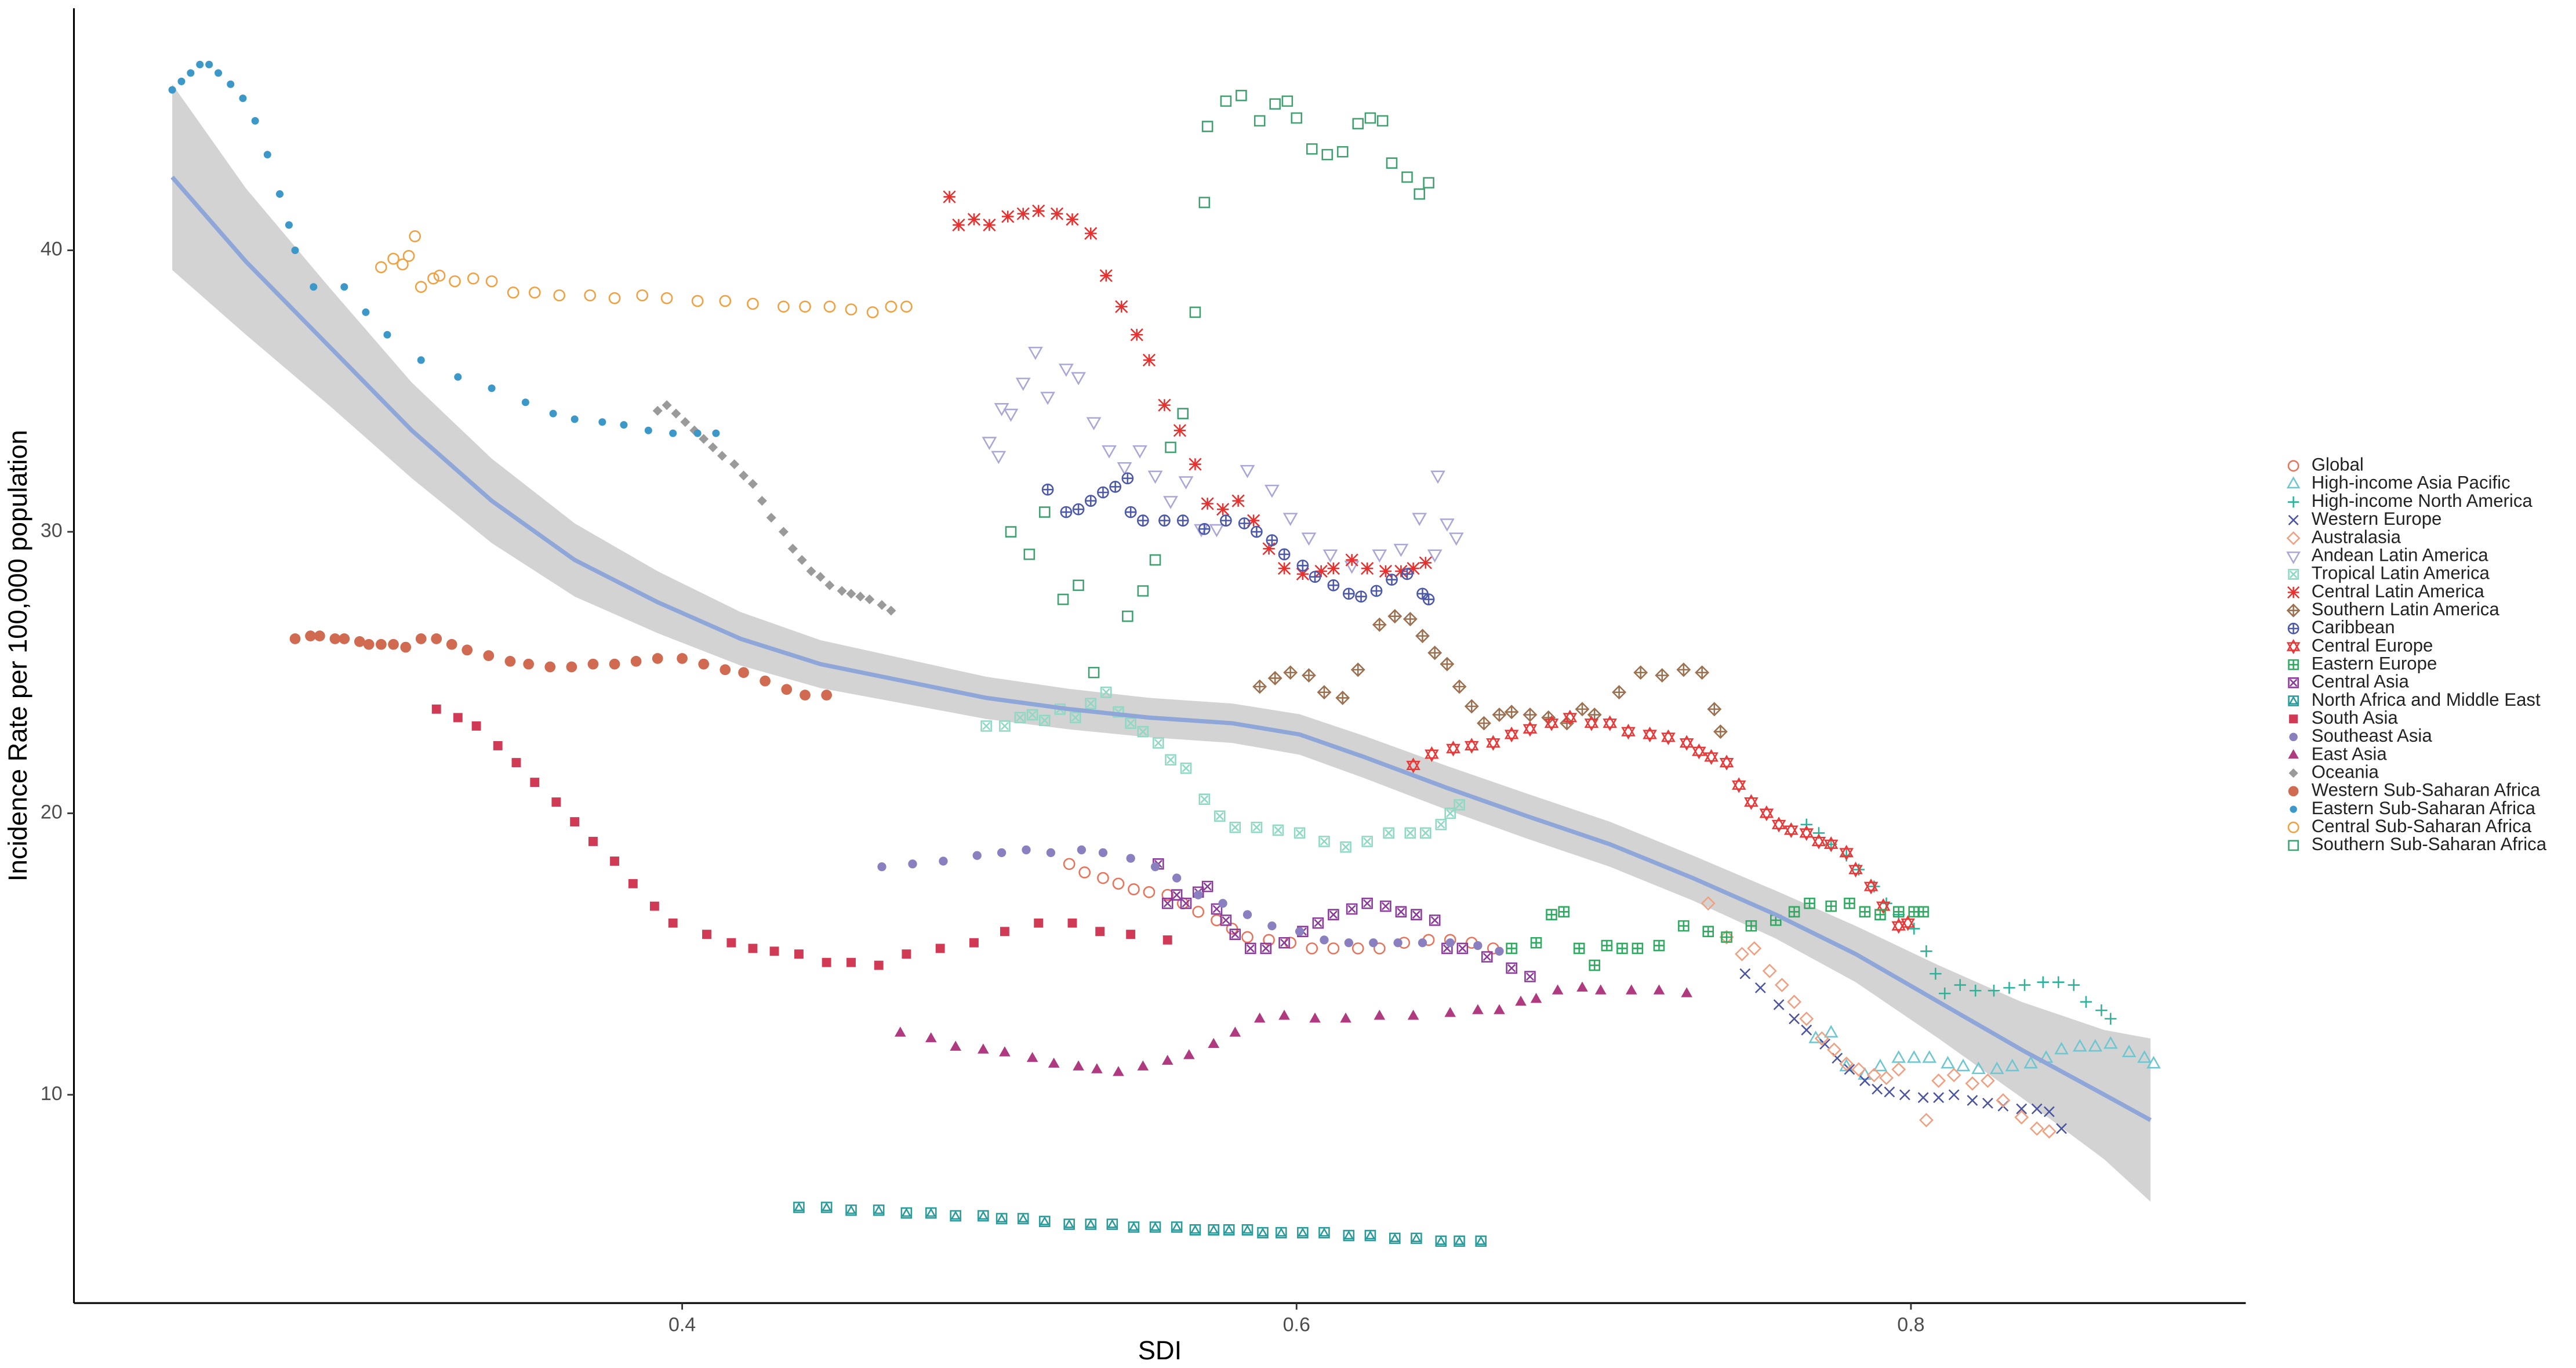 The width and height of the screenshot is (2576, 1368). I want to click on y-axis-title: Incidence Rate per 100,000 population, so click(17, 655).